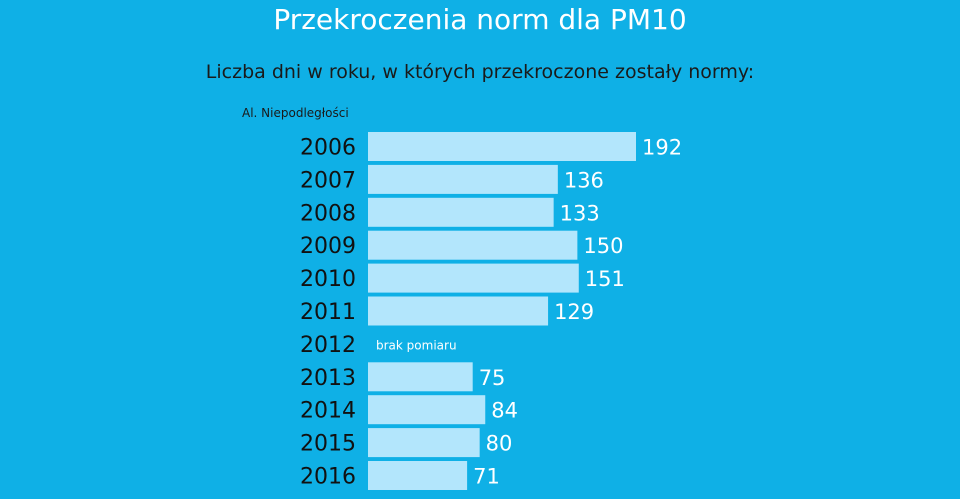 Image resolution: width=960 pixels, height=499 pixels. I want to click on data-label: 71, so click(486, 477).